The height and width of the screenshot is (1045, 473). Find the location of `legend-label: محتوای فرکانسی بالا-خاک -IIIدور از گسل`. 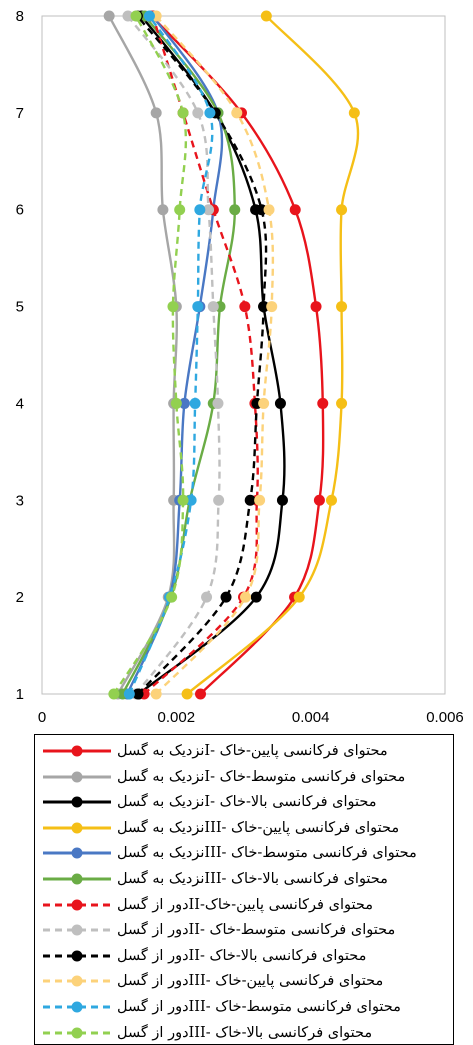

legend-label: محتوای فرکانسی بالا-خاک -IIIدور از گسل is located at coordinates (245, 1032).